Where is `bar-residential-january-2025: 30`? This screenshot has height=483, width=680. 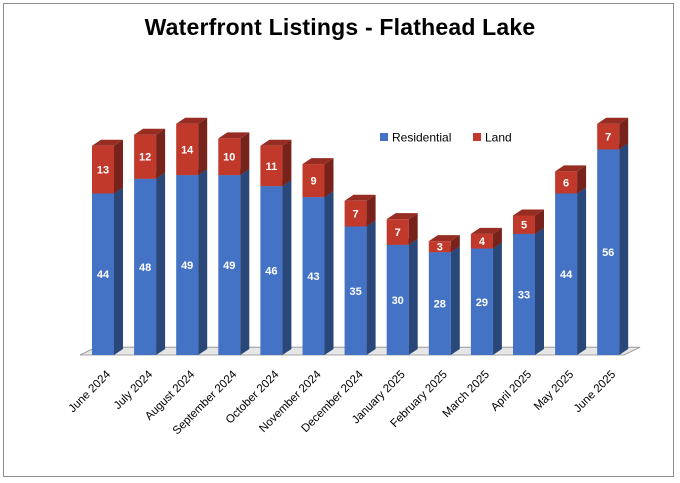
bar-residential-january-2025: 30 is located at coordinates (402, 296).